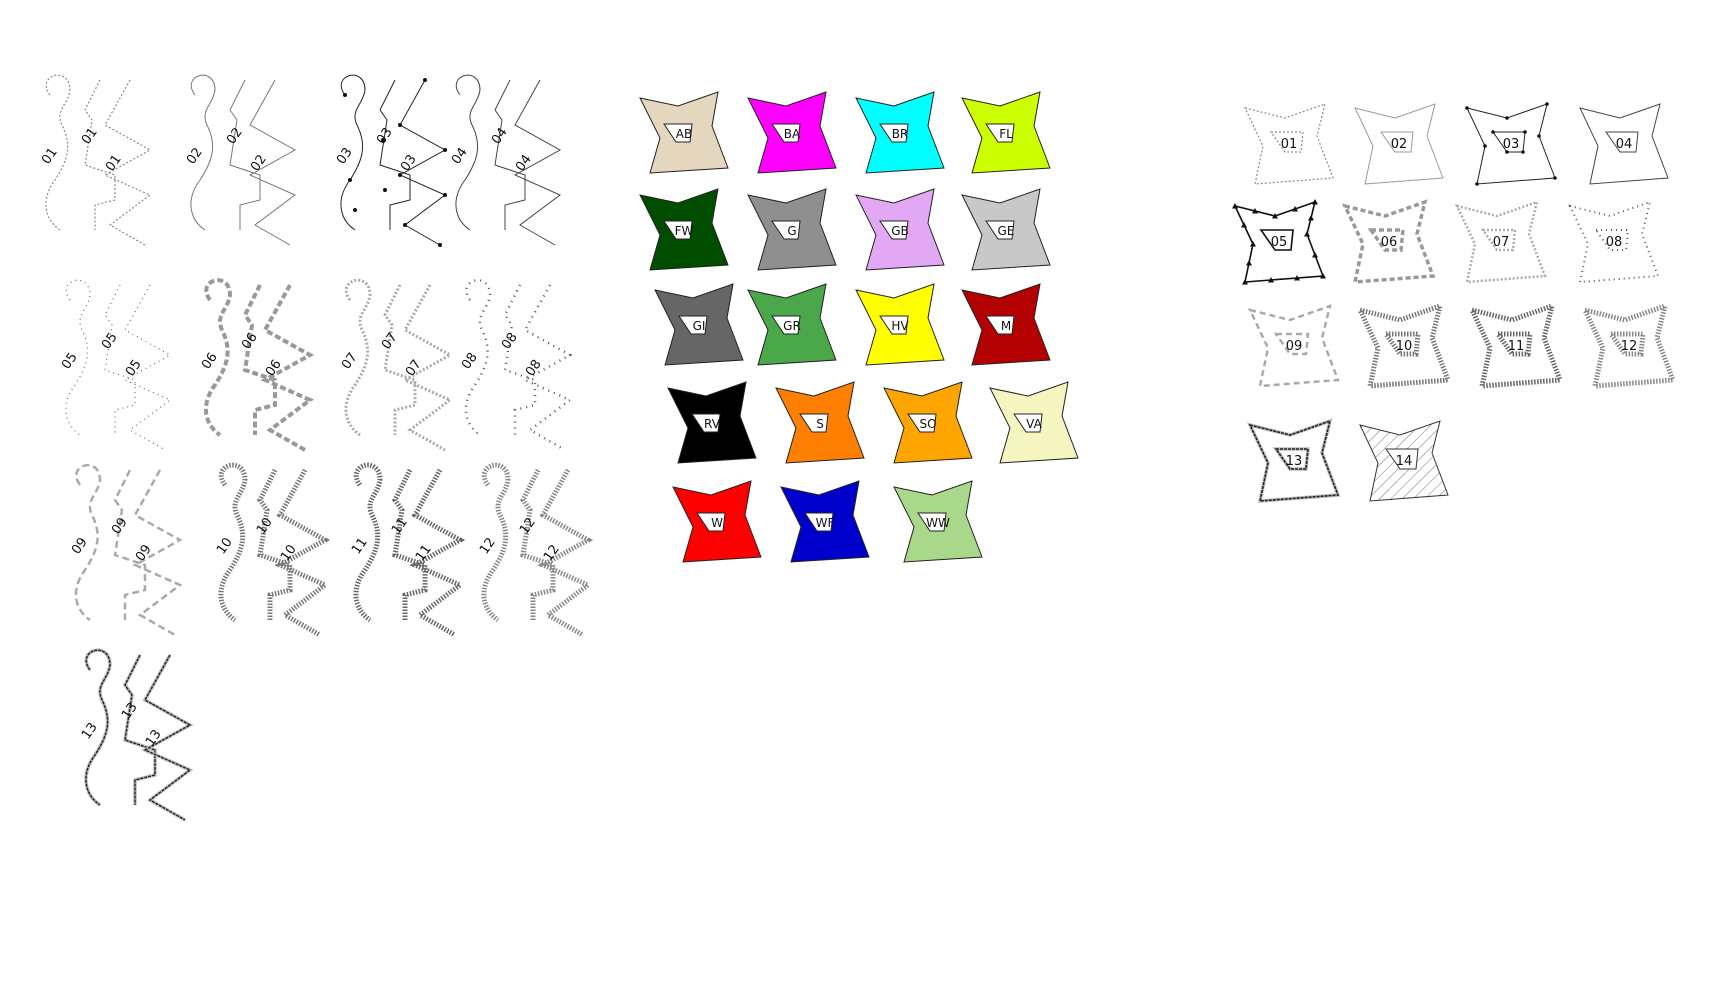 The image size is (1726, 987). What do you see at coordinates (717, 523) in the screenshot?
I see `area-fill-label: W` at bounding box center [717, 523].